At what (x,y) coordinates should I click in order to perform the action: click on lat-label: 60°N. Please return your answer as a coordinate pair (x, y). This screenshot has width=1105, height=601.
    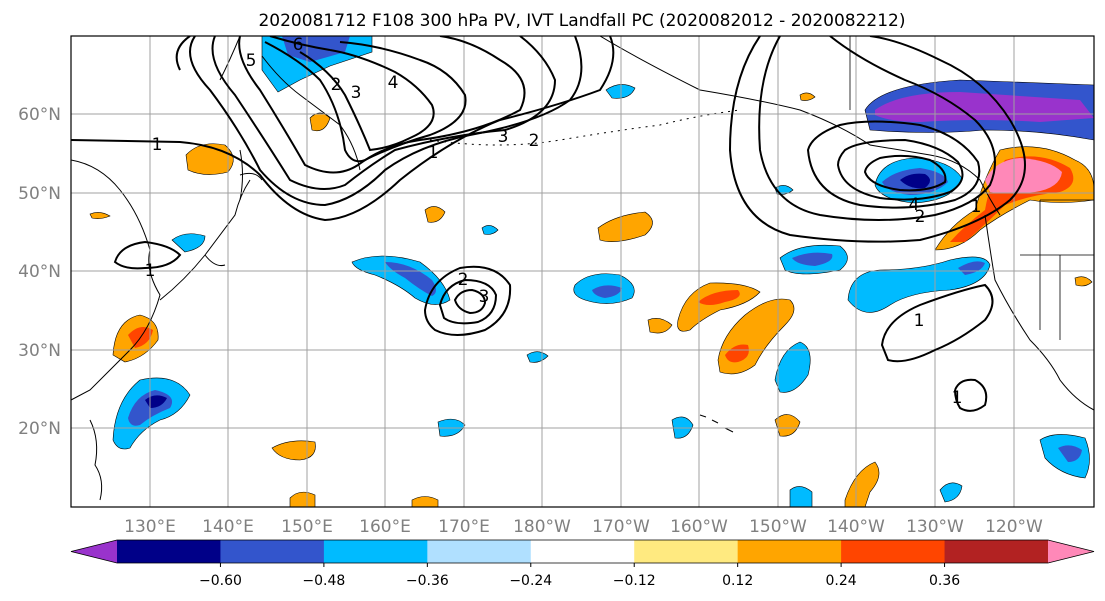
    Looking at the image, I should click on (39, 115).